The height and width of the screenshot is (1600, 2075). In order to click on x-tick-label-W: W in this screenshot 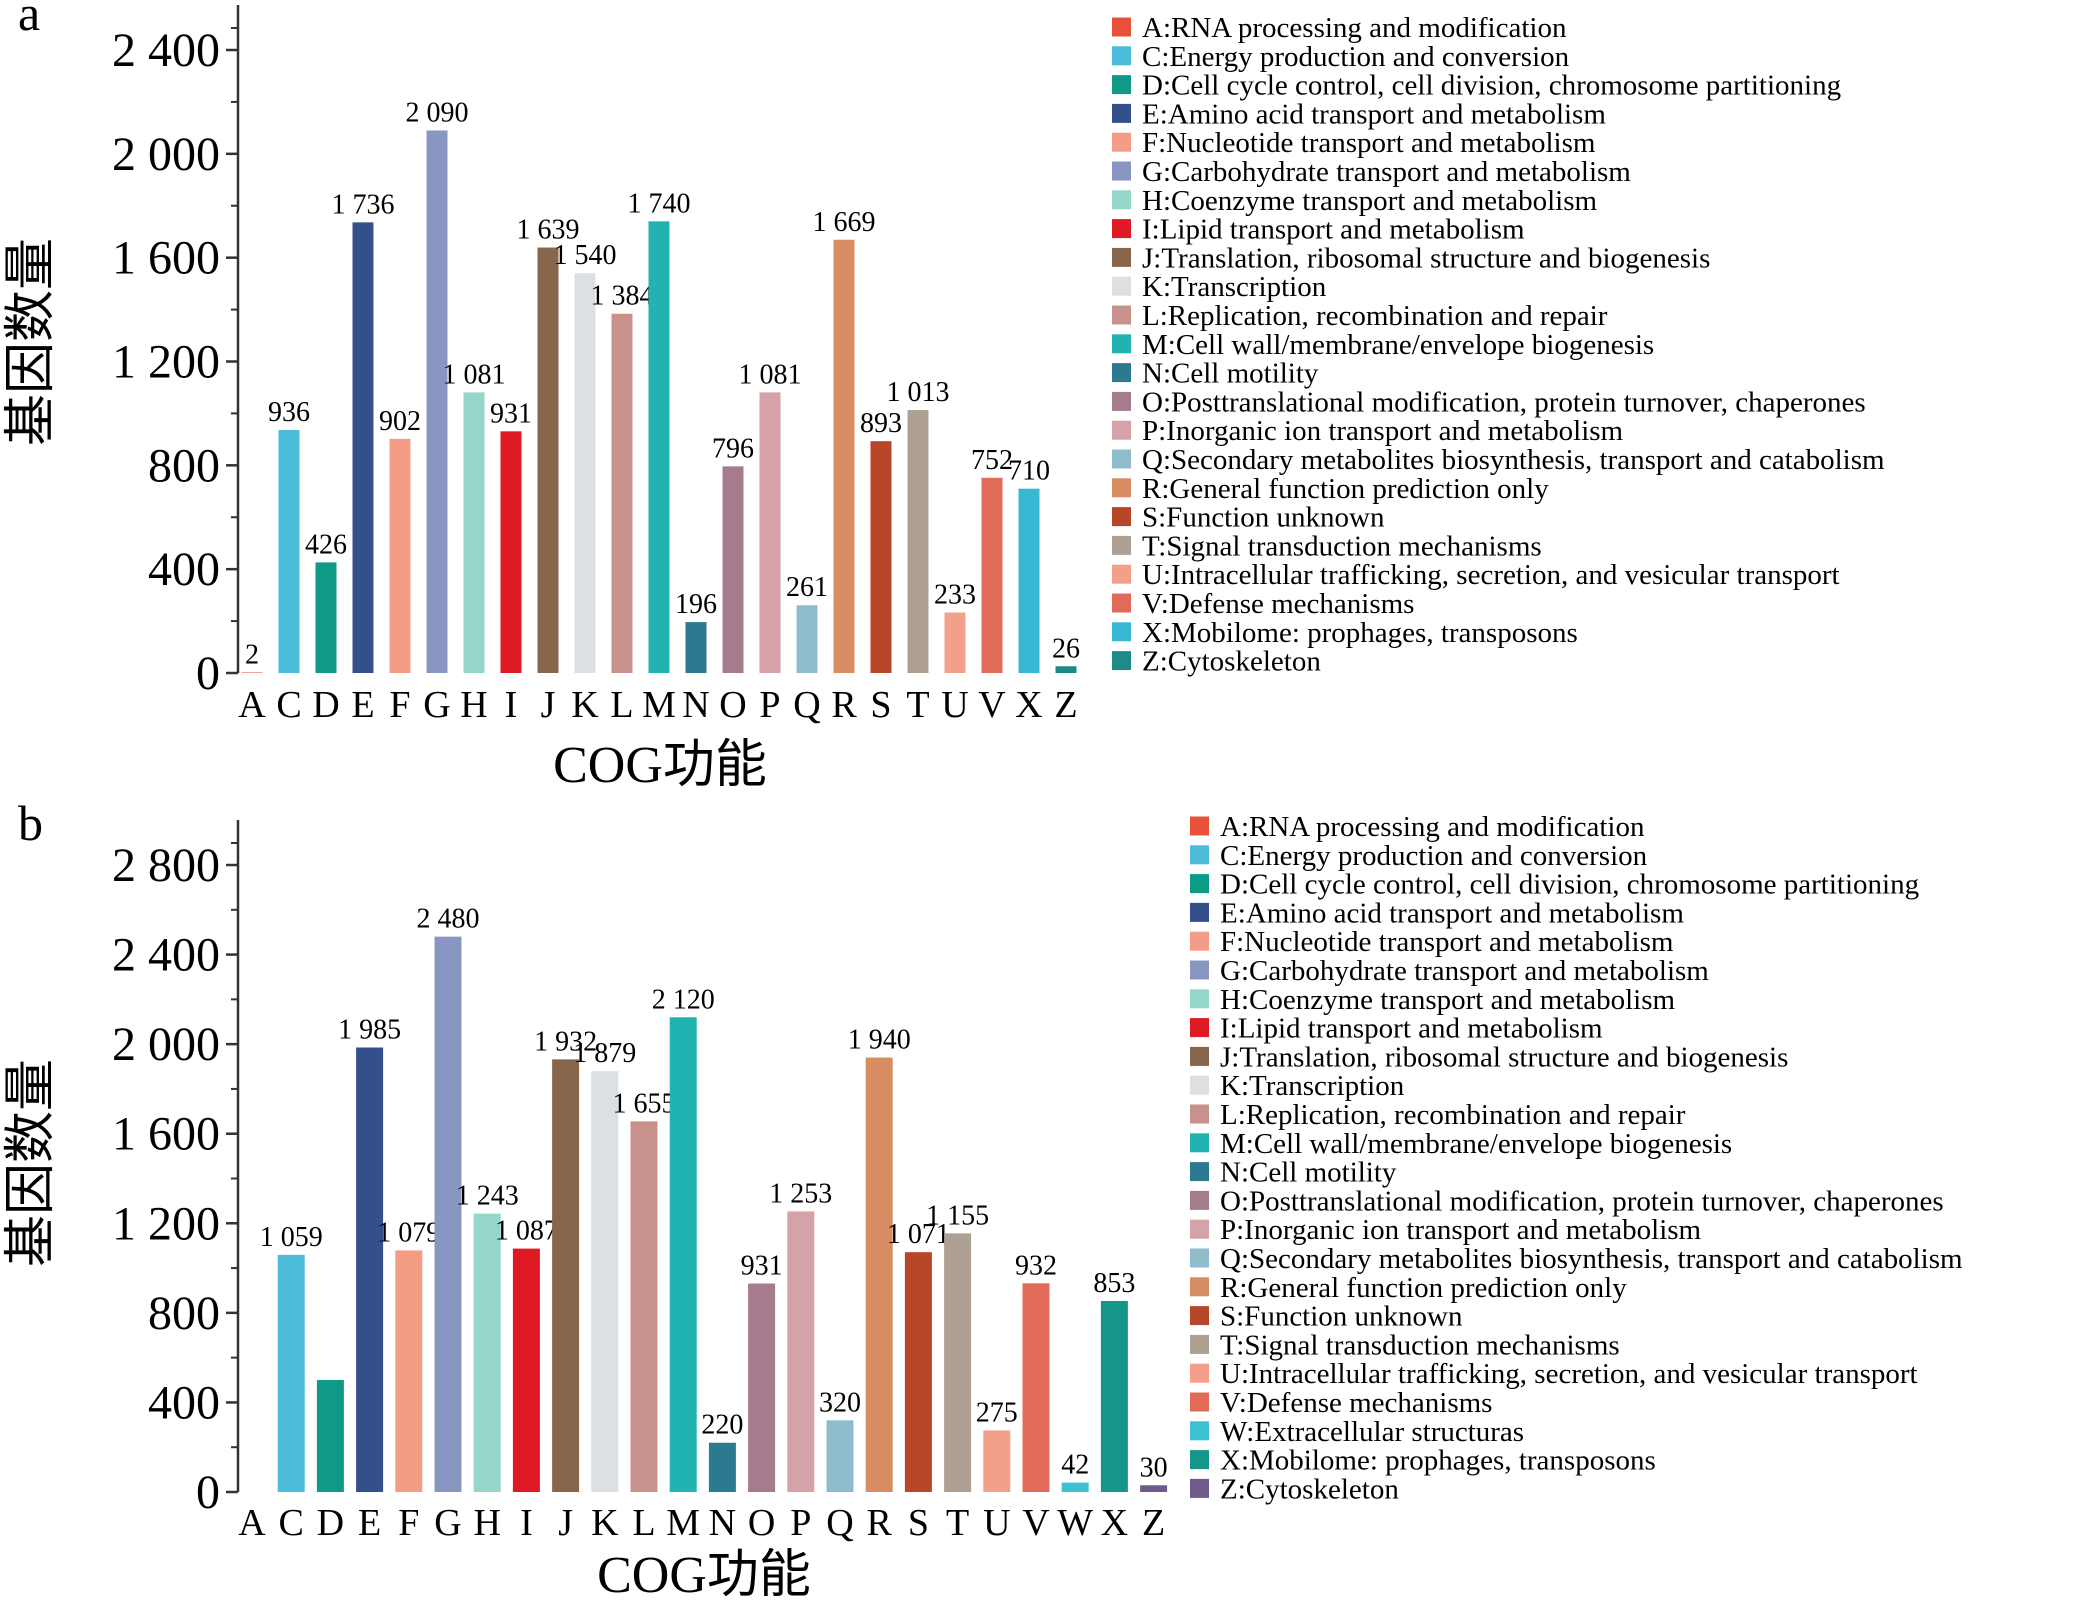, I will do `click(1075, 1523)`.